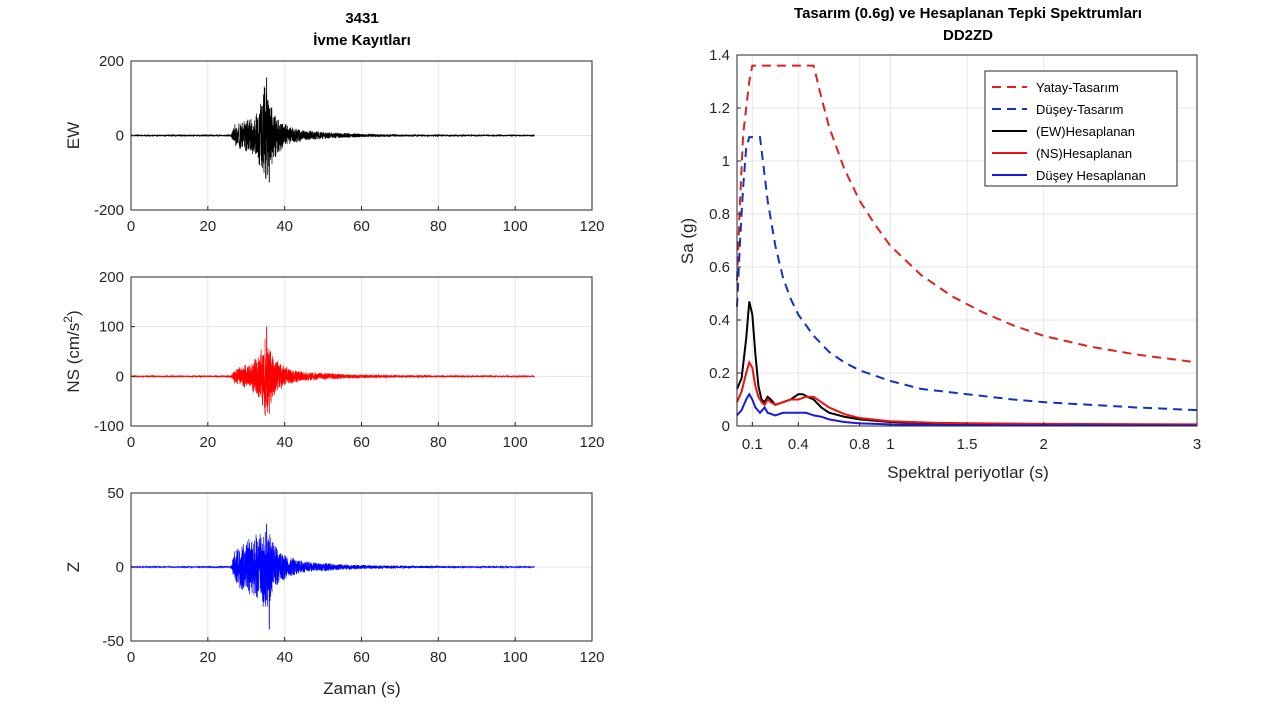 This screenshot has height=720, width=1280. Describe the element at coordinates (890, 444) in the screenshot. I see `spectra-x-tick-label: 1` at that location.